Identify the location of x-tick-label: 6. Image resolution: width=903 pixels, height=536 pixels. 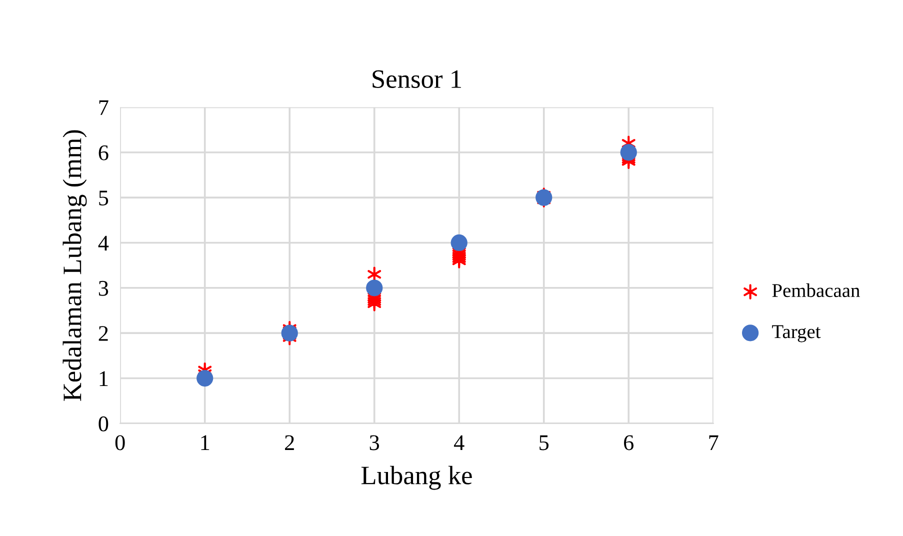
(629, 442).